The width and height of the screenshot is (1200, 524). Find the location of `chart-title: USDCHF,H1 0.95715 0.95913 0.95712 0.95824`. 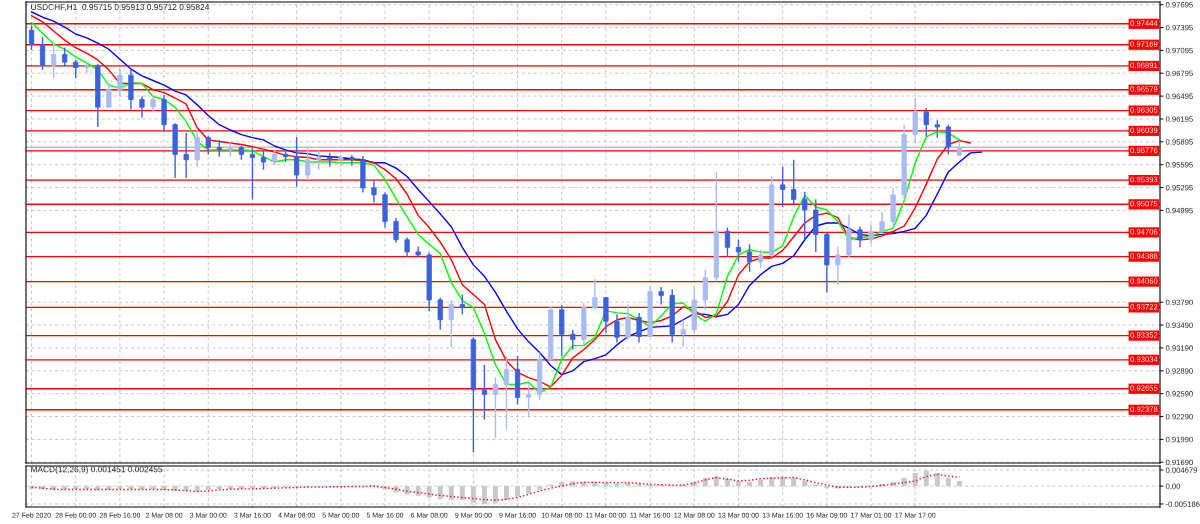

chart-title: USDCHF,H1 0.95715 0.95913 0.95712 0.95824 is located at coordinates (120, 7).